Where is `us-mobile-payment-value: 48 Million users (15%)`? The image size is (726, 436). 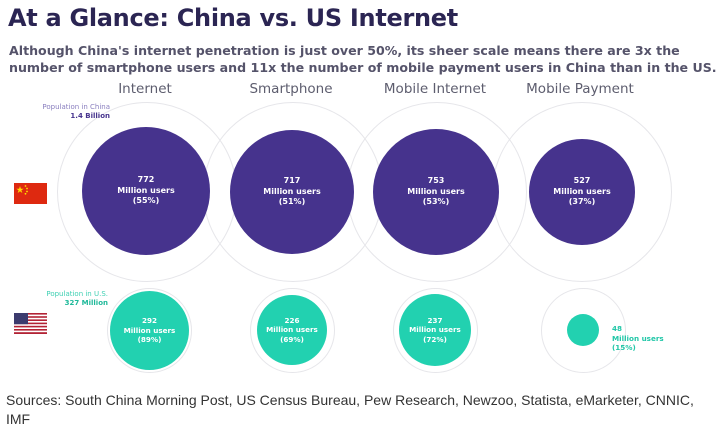
us-mobile-payment-value: 48 Million users (15%) is located at coordinates (638, 338).